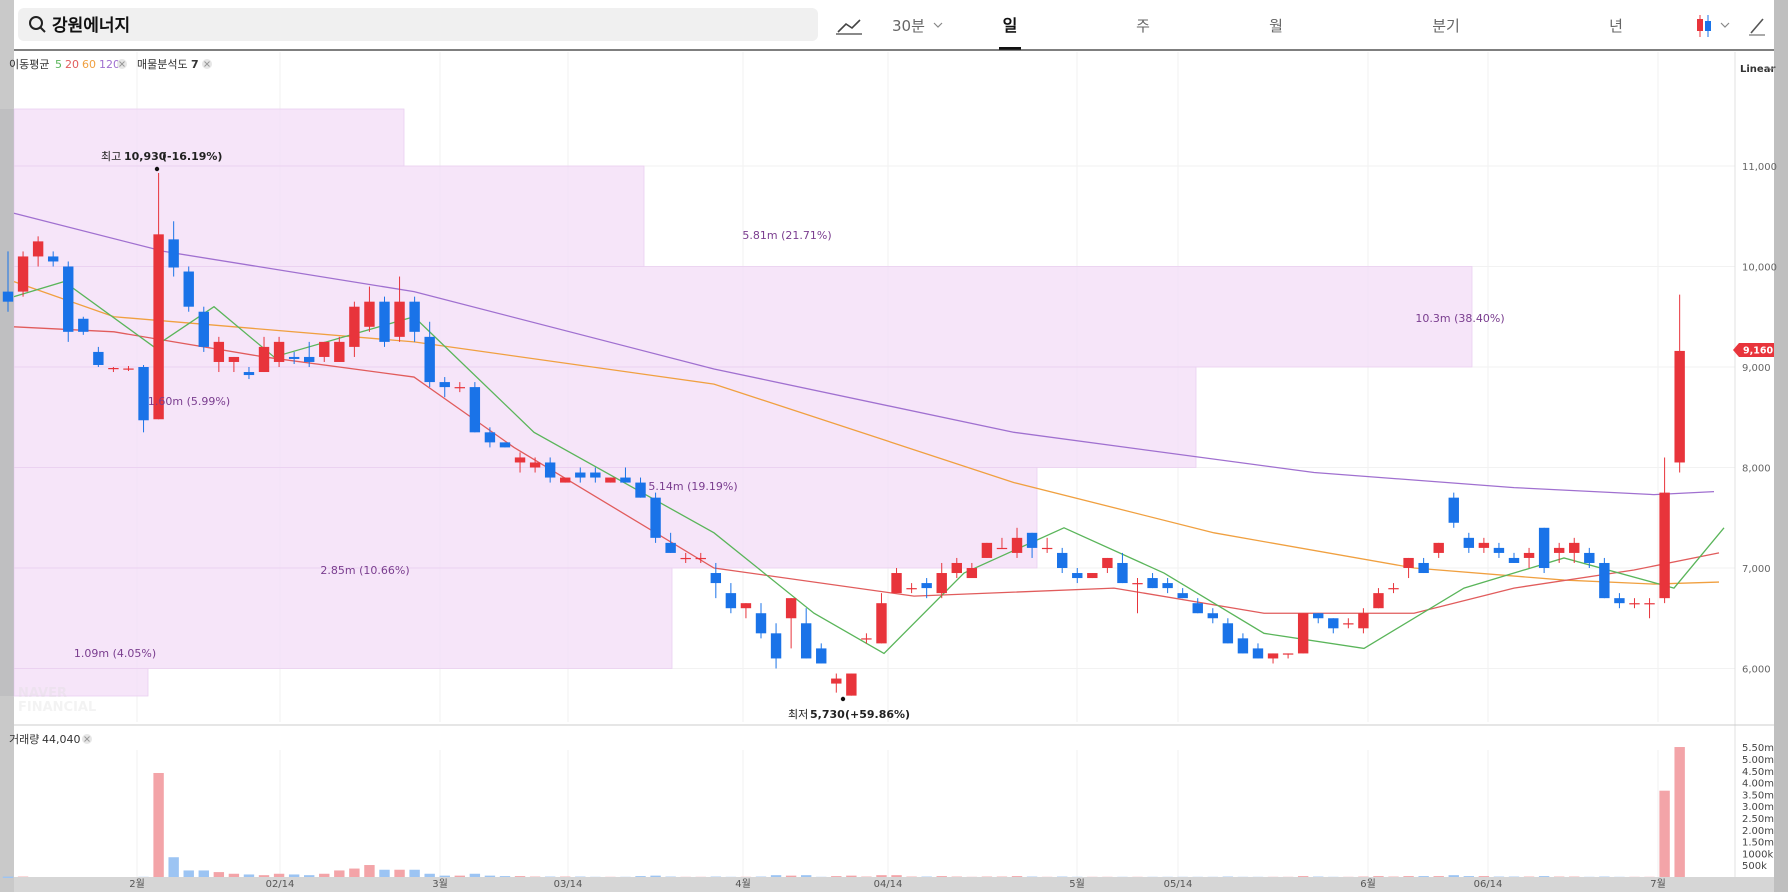 Image resolution: width=1788 pixels, height=892 pixels. What do you see at coordinates (1010, 25) in the screenshot?
I see `tab-일: 일` at bounding box center [1010, 25].